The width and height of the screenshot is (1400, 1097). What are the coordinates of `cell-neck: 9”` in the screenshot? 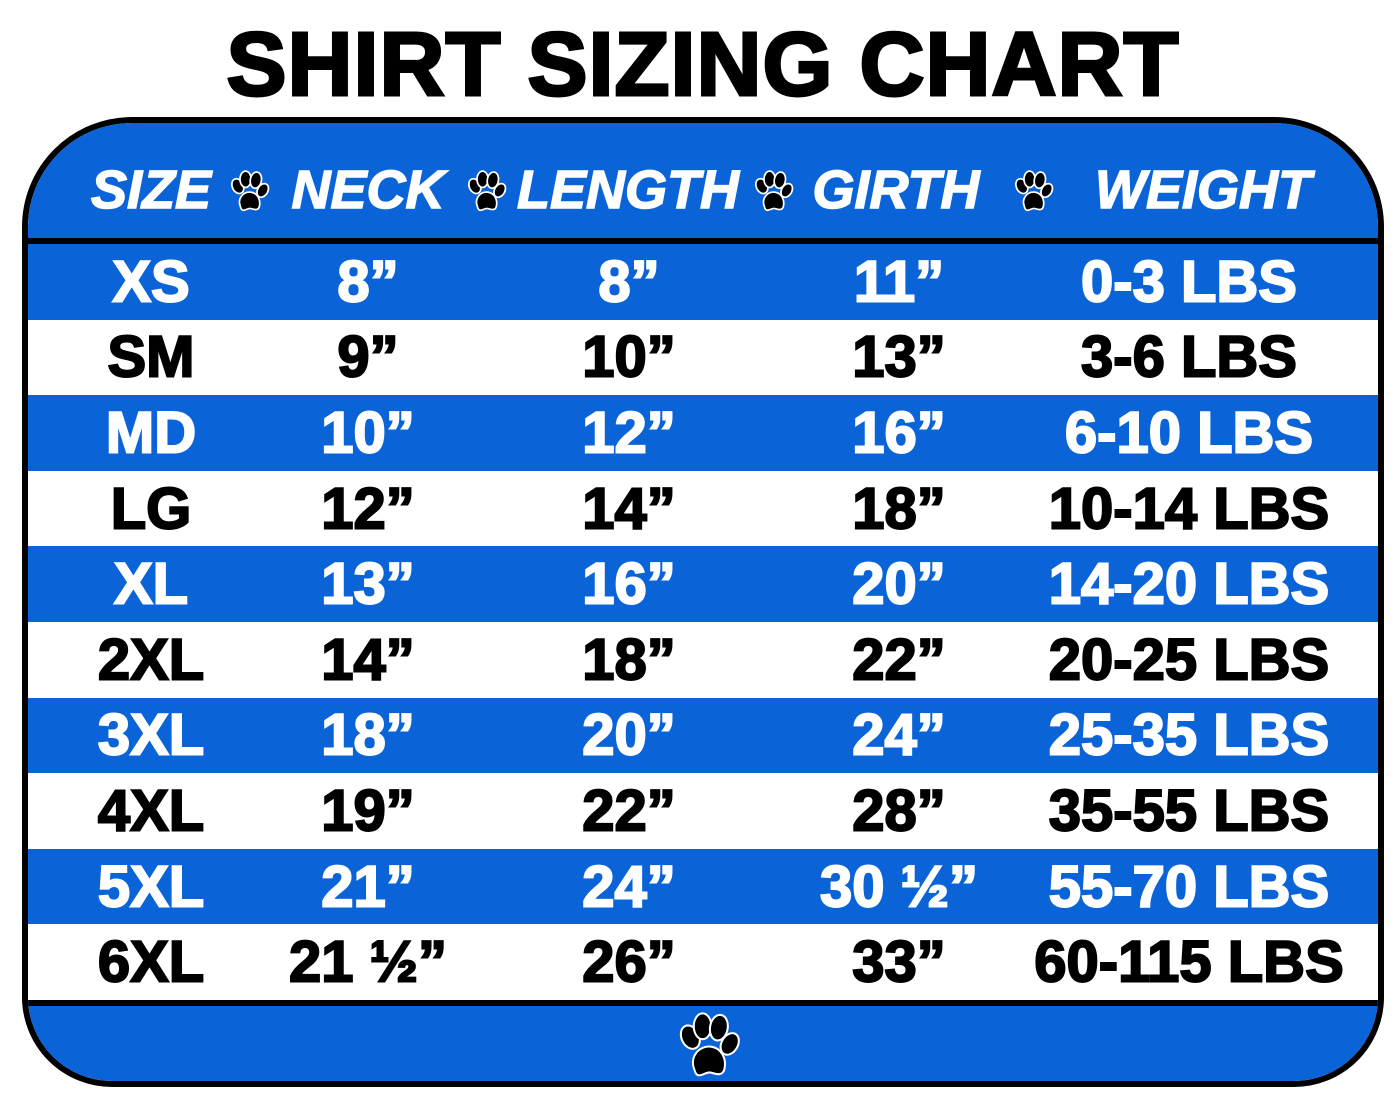 It's located at (367, 357).